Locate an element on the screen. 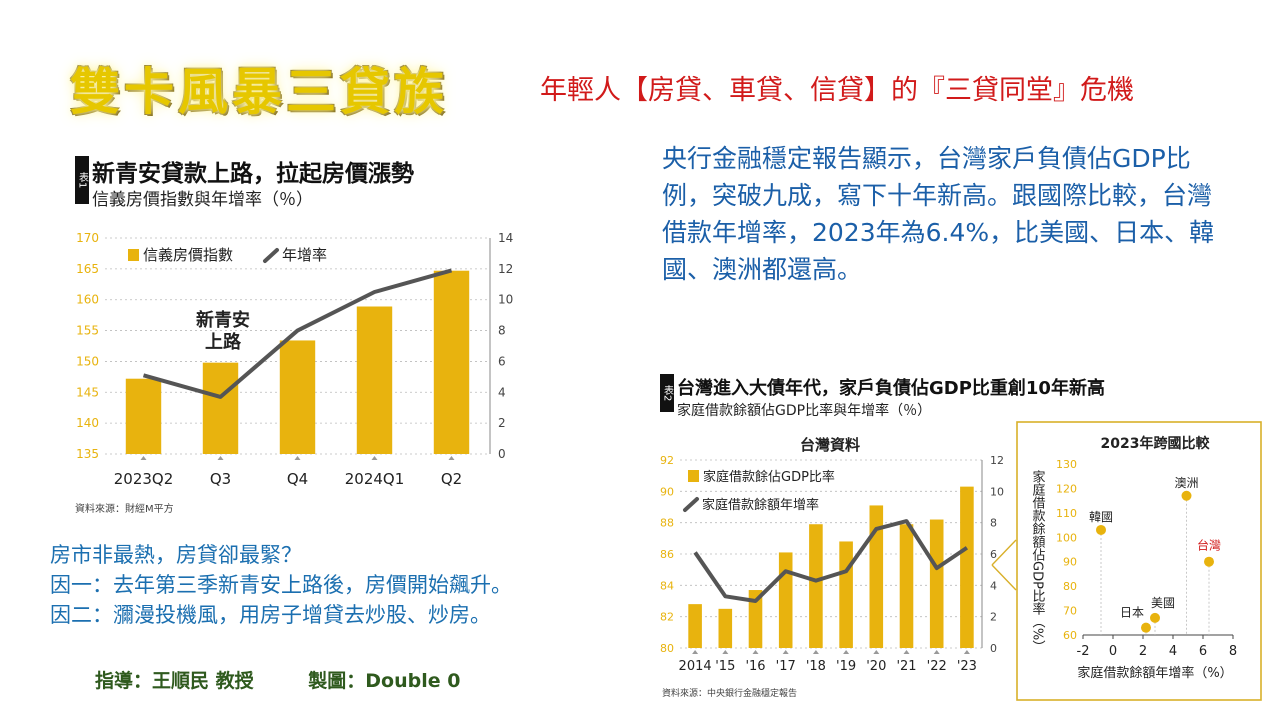  credit-maker: 製圖：Double 0 is located at coordinates (384, 681).